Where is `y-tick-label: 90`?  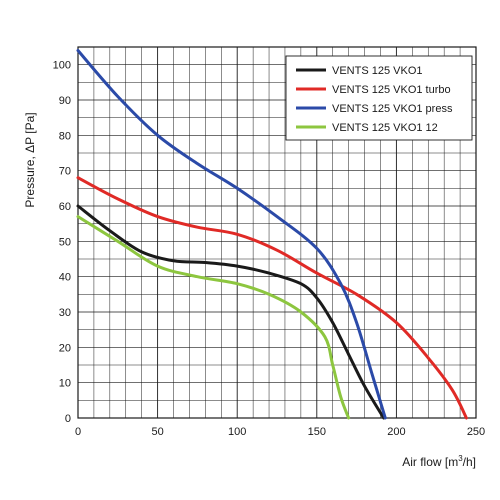
y-tick-label: 90 is located at coordinates (65, 101).